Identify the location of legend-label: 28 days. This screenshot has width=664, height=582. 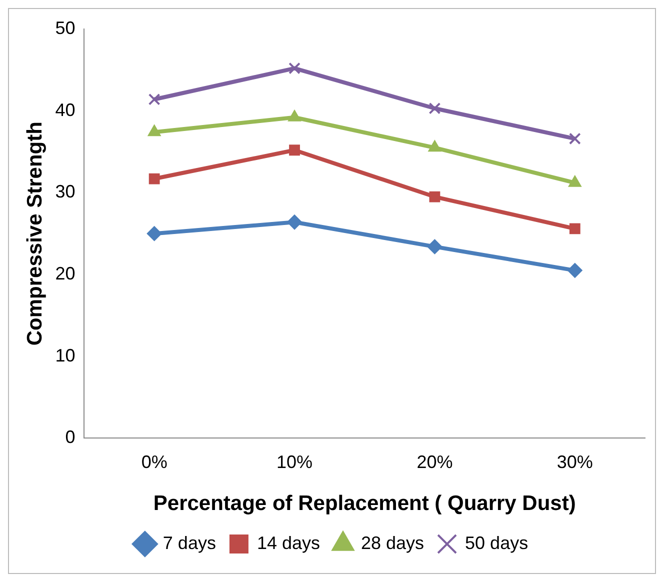
(392, 542).